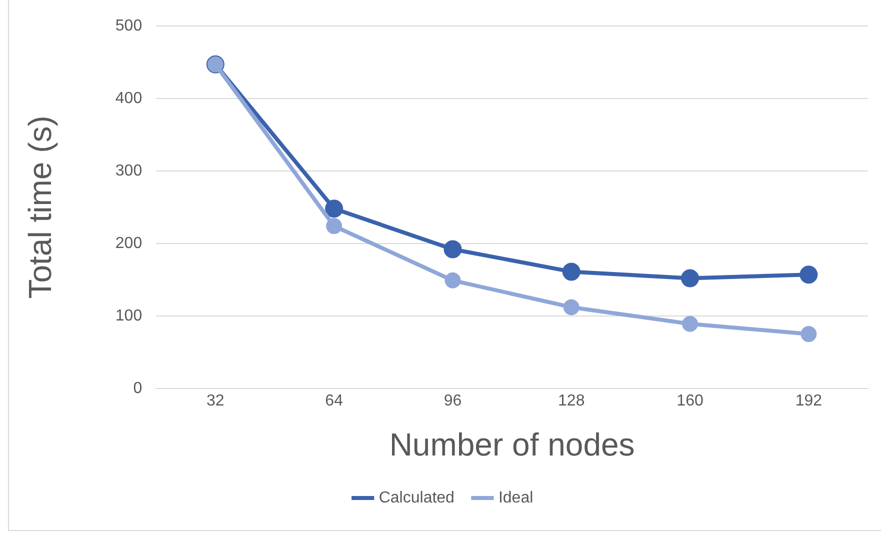 The image size is (882, 534). I want to click on x-axis-title: Number of nodes, so click(512, 444).